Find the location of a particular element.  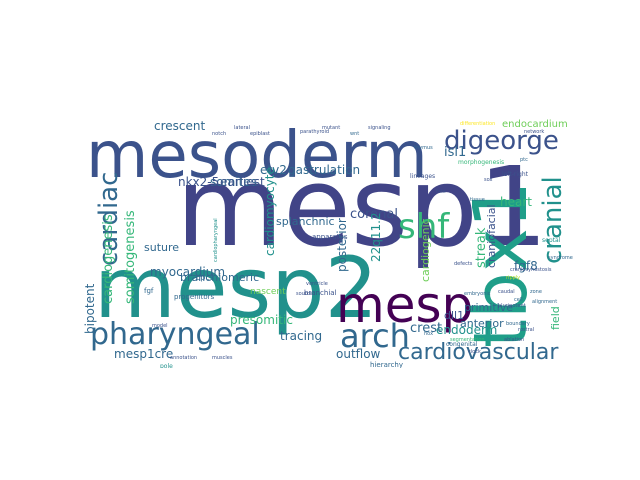

word-anterior: anterior is located at coordinates (482, 323).